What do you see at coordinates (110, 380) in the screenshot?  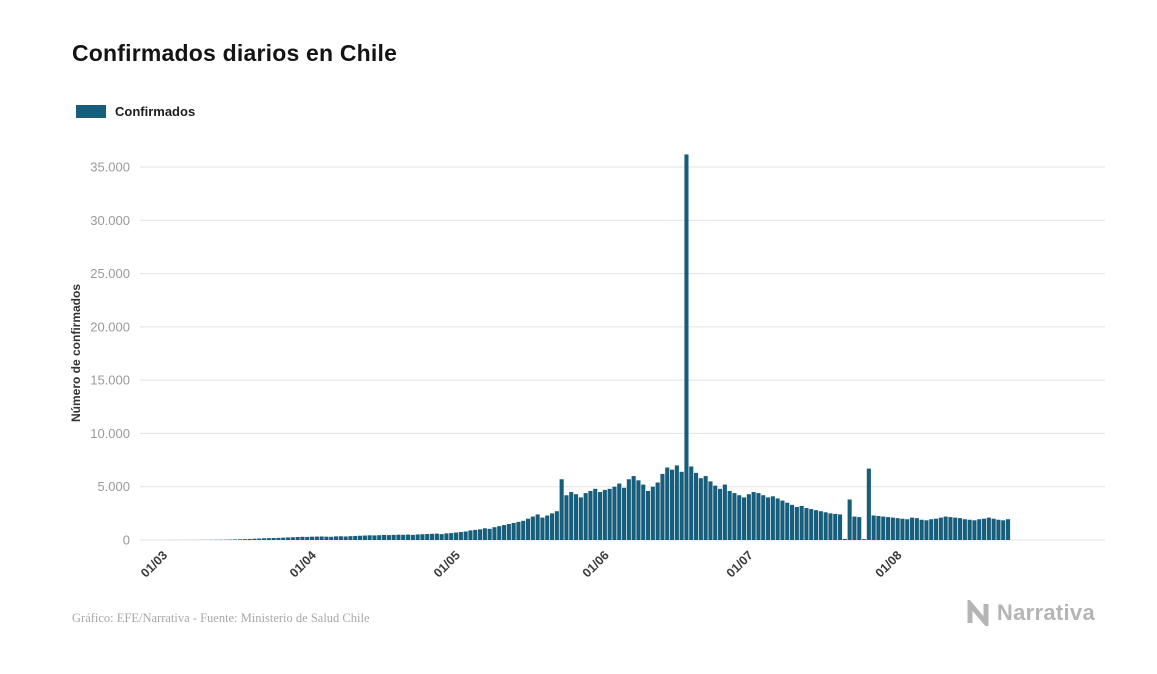 I see `y-axis-tick-label: 15.000` at bounding box center [110, 380].